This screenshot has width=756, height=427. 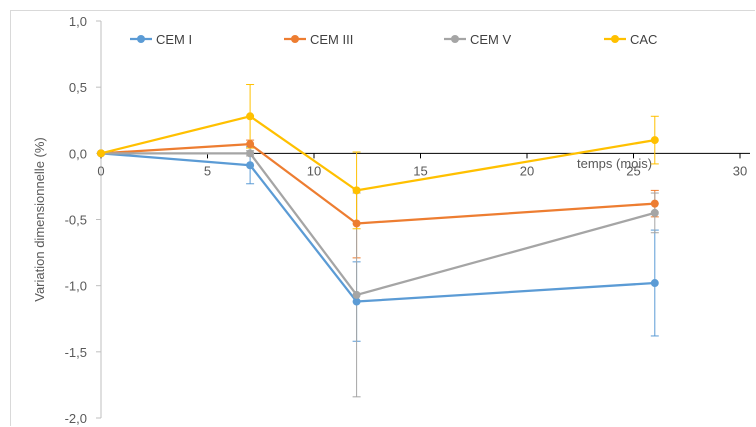 What do you see at coordinates (76, 418) in the screenshot?
I see `y-tick-label: -2,0` at bounding box center [76, 418].